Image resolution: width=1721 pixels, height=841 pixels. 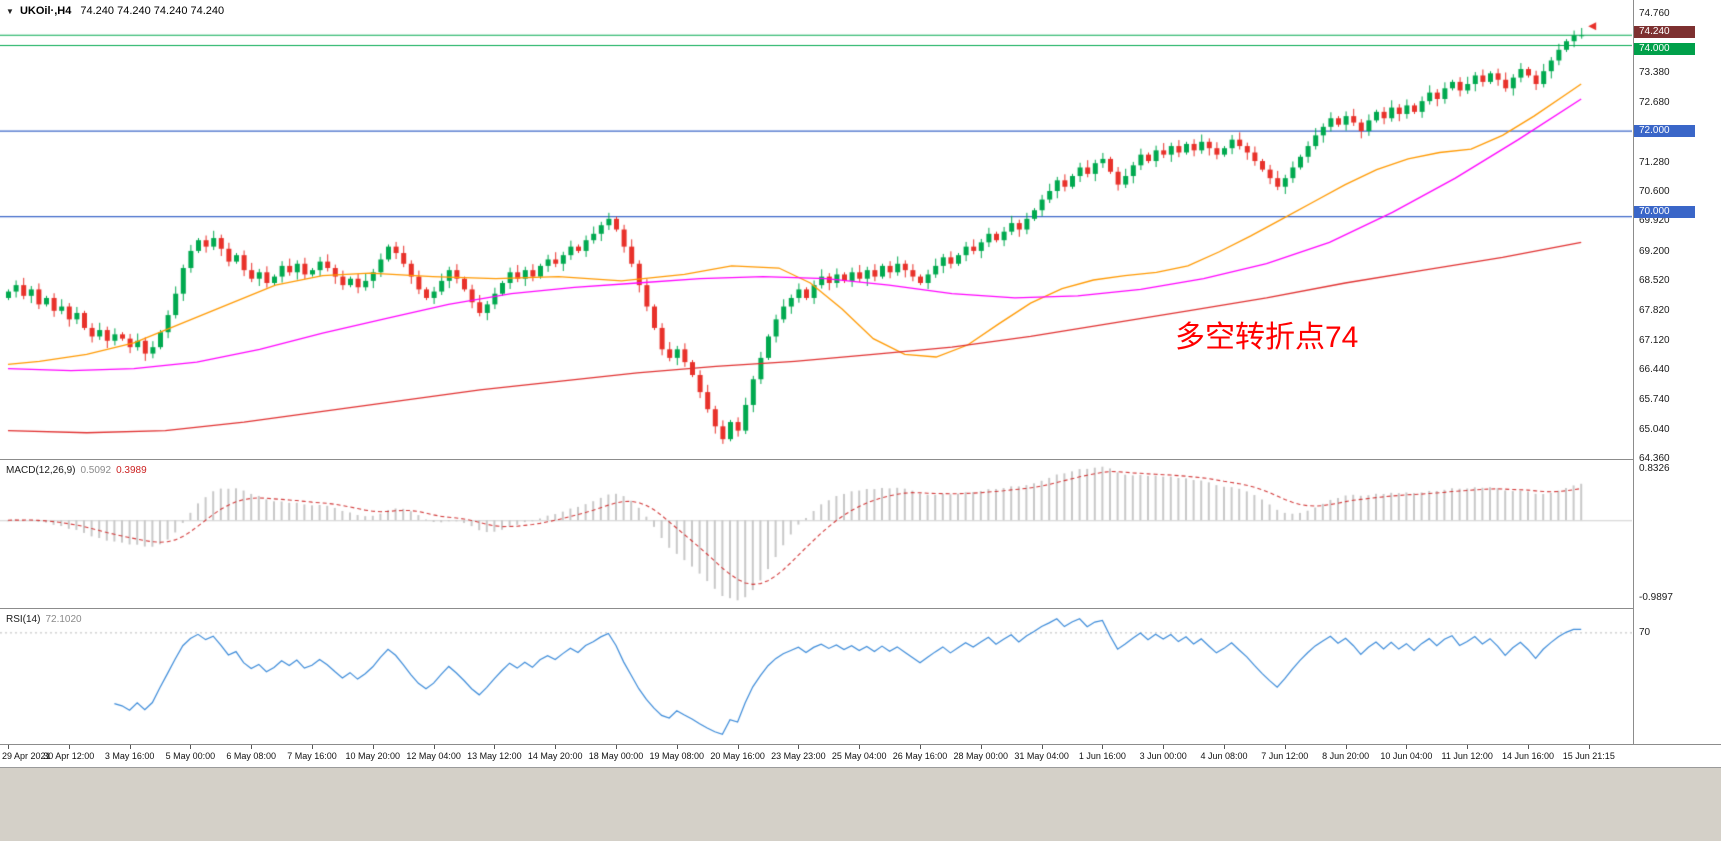 What do you see at coordinates (798, 756) in the screenshot?
I see `time-axis-label: 23 May 23:00` at bounding box center [798, 756].